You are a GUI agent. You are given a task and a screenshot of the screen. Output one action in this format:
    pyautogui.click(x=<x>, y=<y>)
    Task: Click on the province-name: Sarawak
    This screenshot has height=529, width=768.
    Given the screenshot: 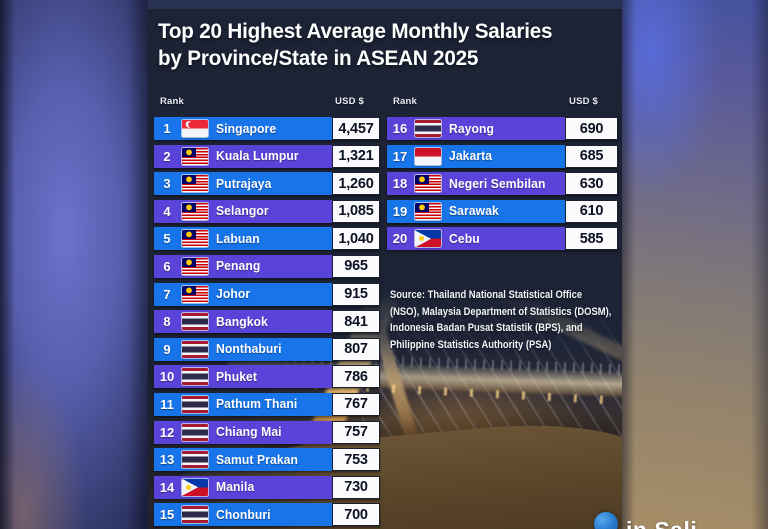 What is the action you would take?
    pyautogui.click(x=474, y=211)
    